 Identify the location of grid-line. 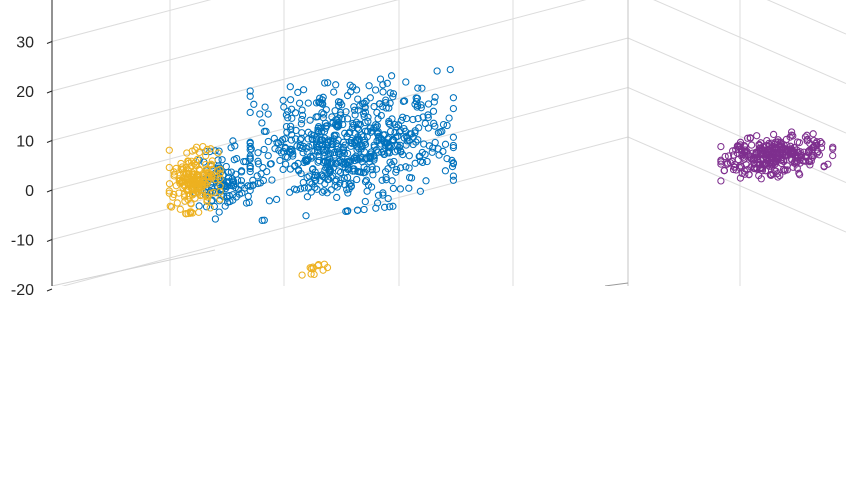
(806, 17).